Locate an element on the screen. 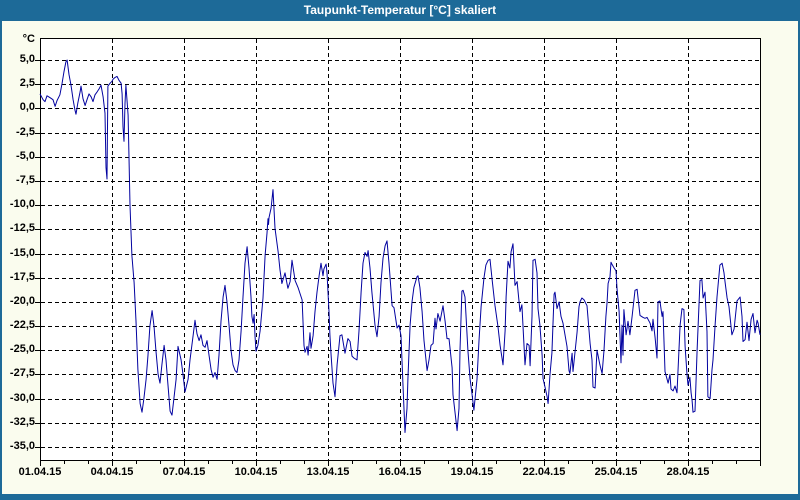 Image resolution: width=800 pixels, height=500 pixels. y-axis-label: -30,0 is located at coordinates (22, 398).